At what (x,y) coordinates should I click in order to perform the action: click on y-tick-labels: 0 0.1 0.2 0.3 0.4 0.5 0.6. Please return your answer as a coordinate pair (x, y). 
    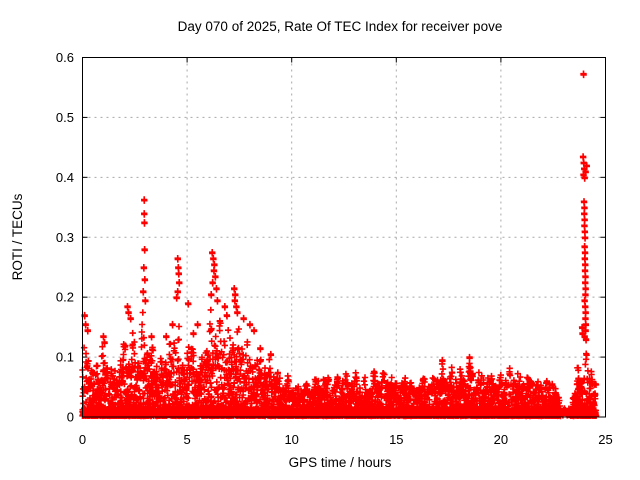
    Looking at the image, I should click on (65, 237).